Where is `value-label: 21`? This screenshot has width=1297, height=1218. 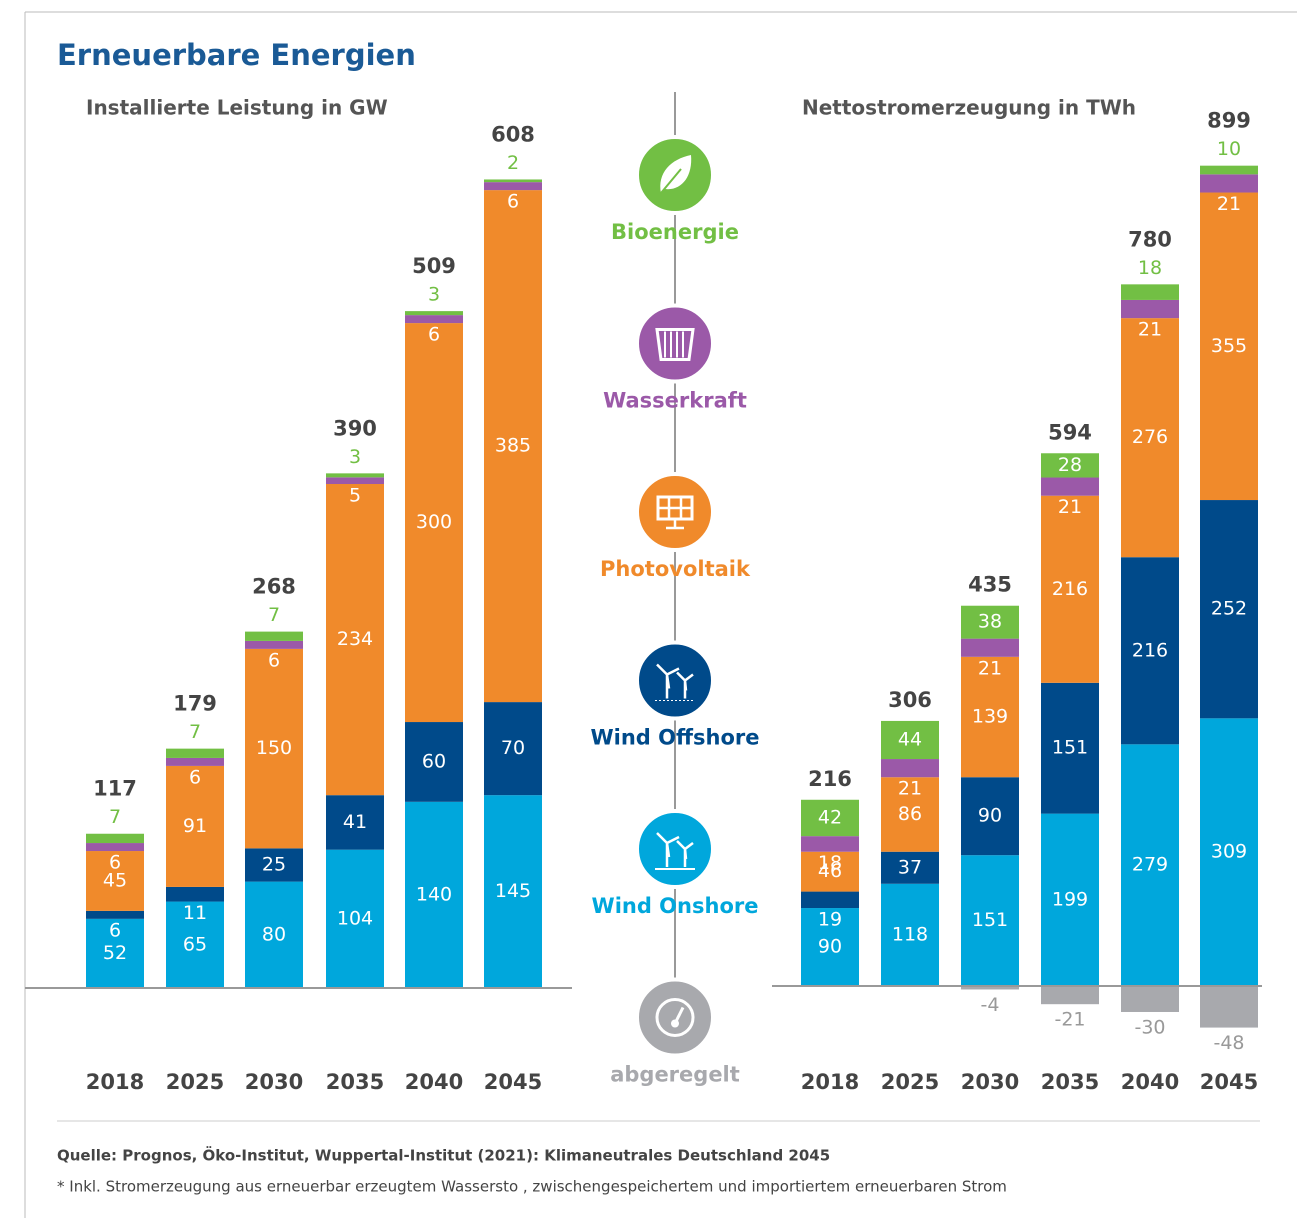 value-label: 21 is located at coordinates (910, 789).